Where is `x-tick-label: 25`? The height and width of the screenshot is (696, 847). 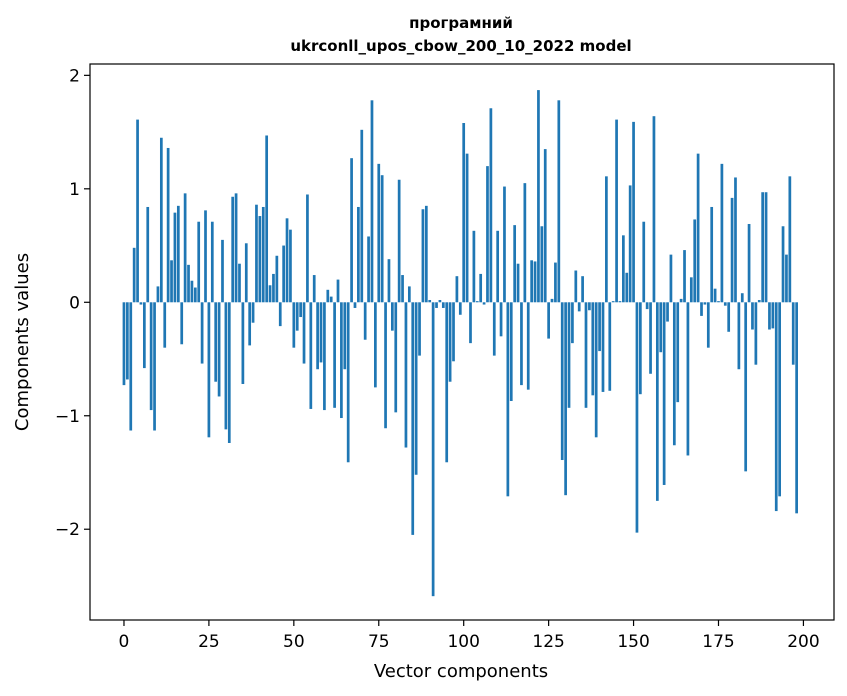
x-tick-label: 25 is located at coordinates (209, 642).